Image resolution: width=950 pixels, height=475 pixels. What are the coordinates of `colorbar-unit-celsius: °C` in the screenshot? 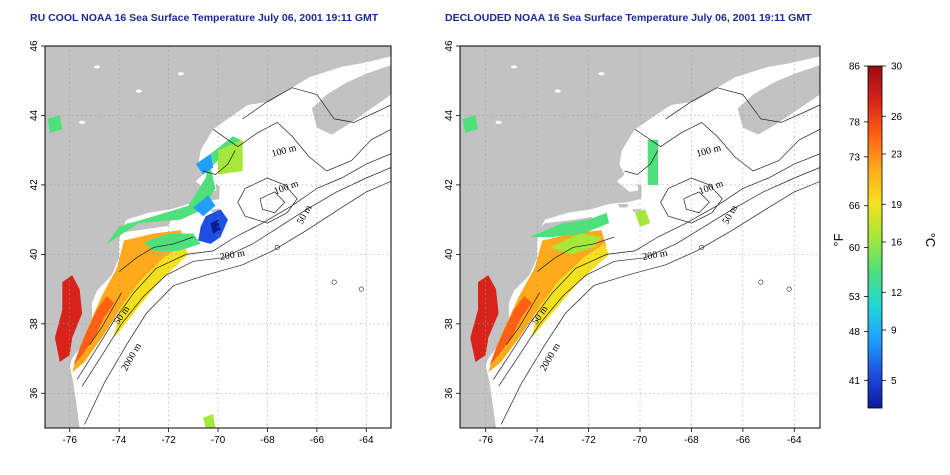 It's located at (930, 240).